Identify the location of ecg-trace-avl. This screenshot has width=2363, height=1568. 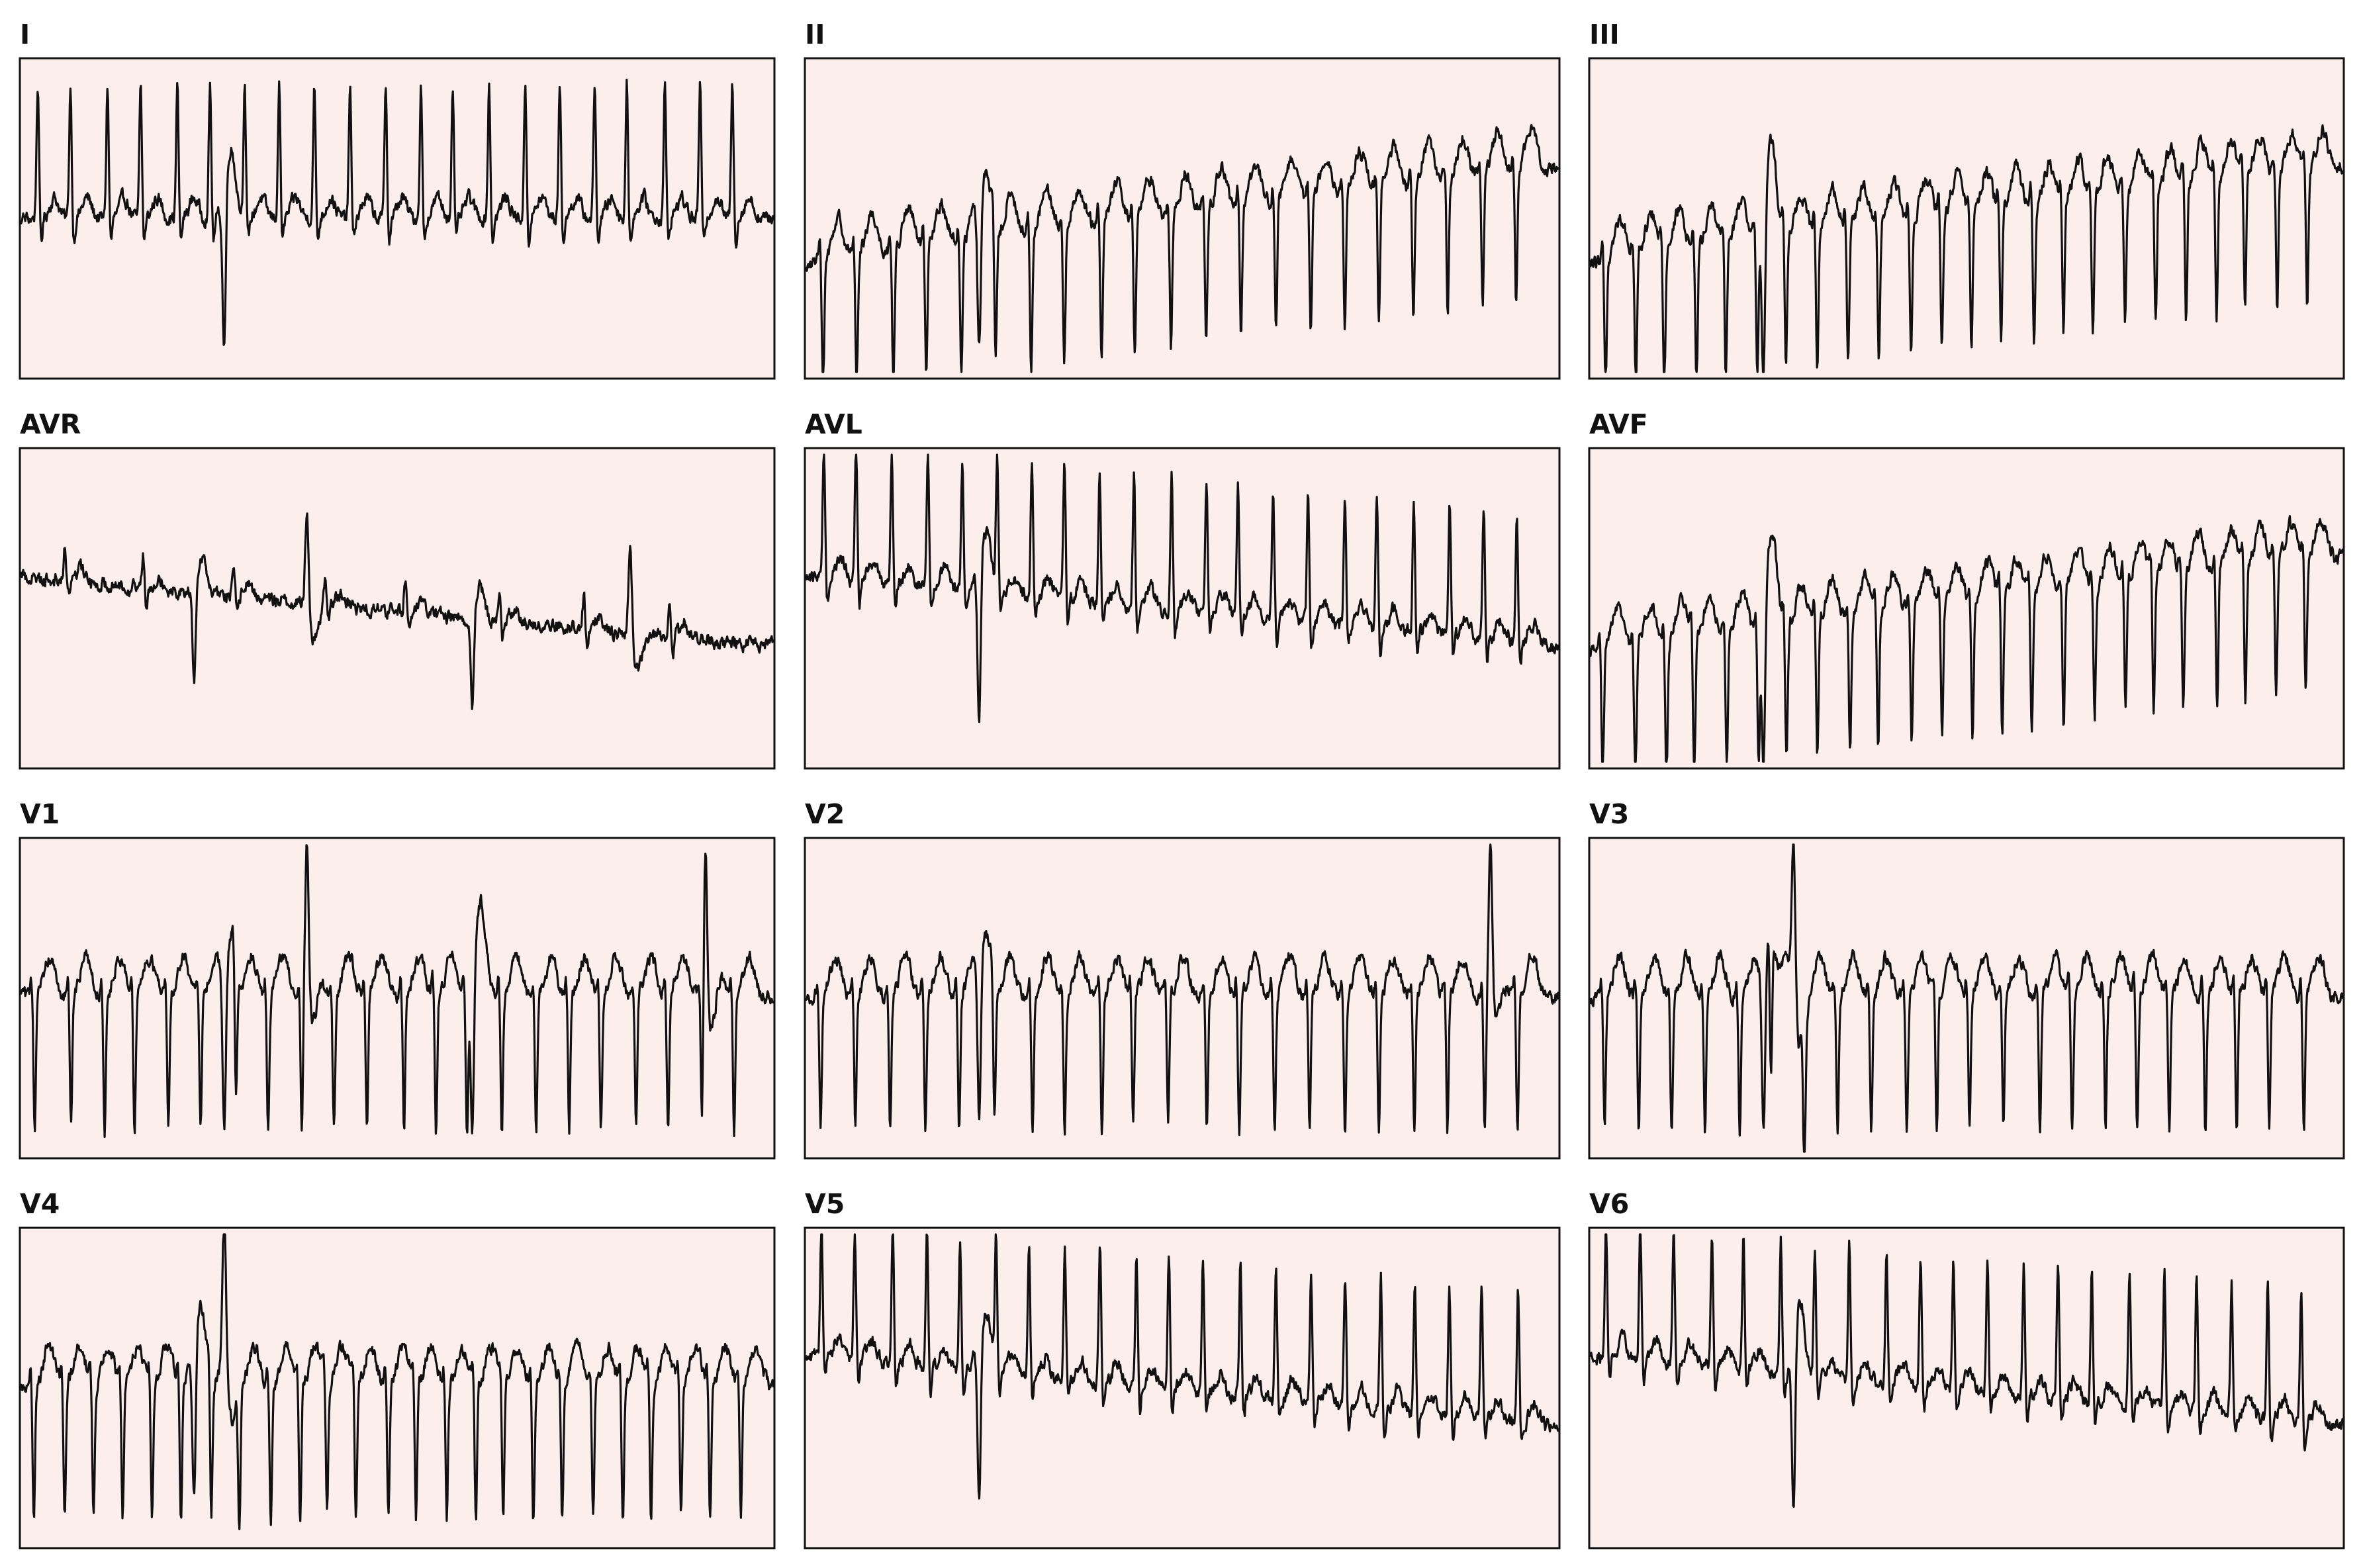
(1182, 588).